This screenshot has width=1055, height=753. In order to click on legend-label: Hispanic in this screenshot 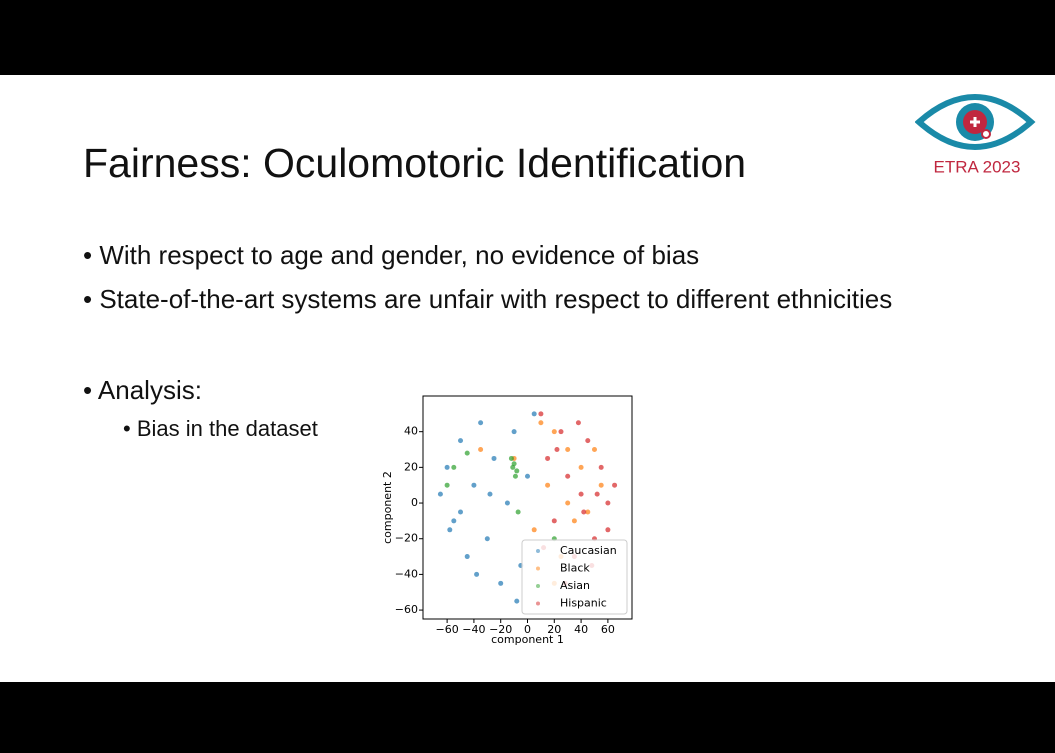, I will do `click(583, 603)`.